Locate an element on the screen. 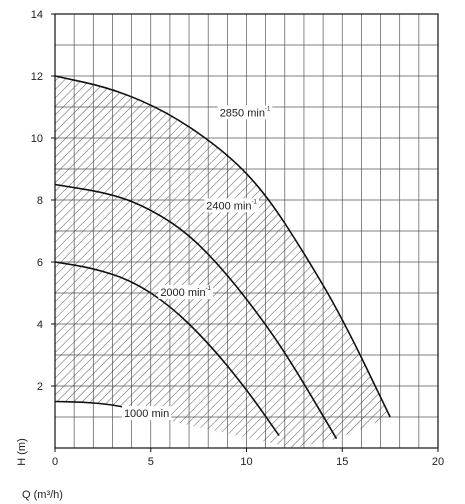 The width and height of the screenshot is (465, 504). curve-label-3: 1000 min is located at coordinates (146, 414).